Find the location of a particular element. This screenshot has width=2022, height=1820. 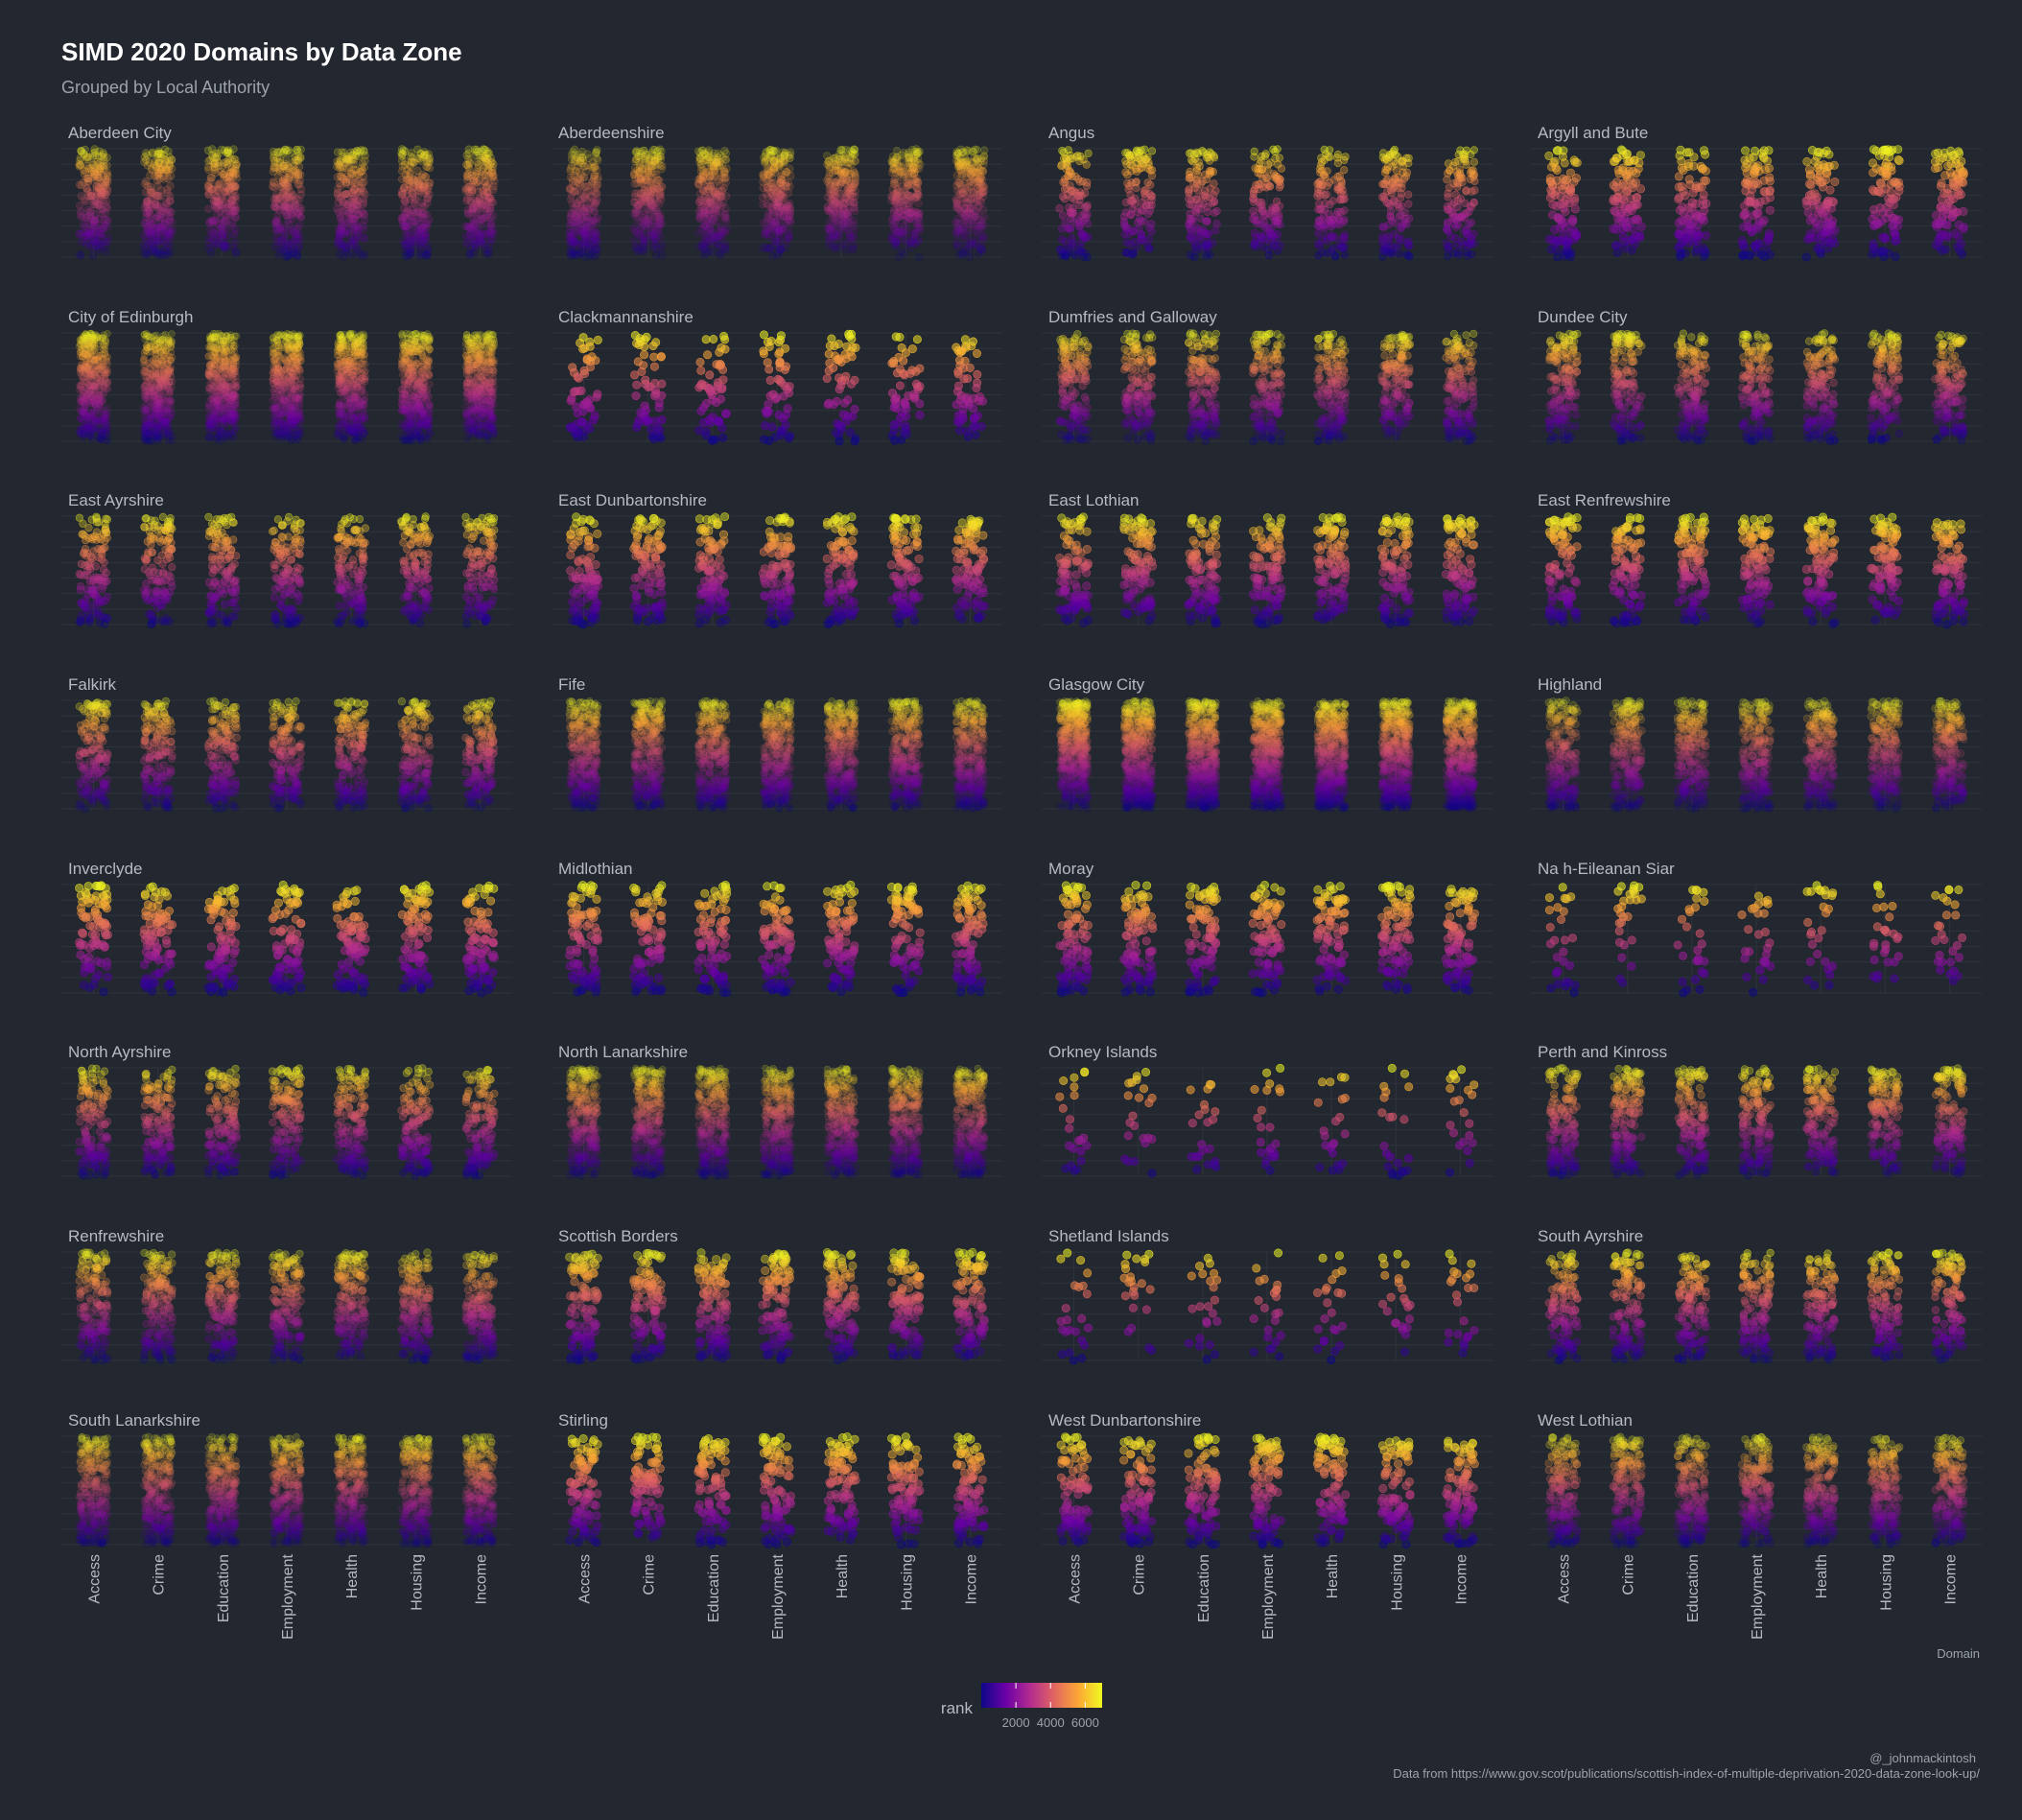

series-housing is located at coordinates (1395, 203).